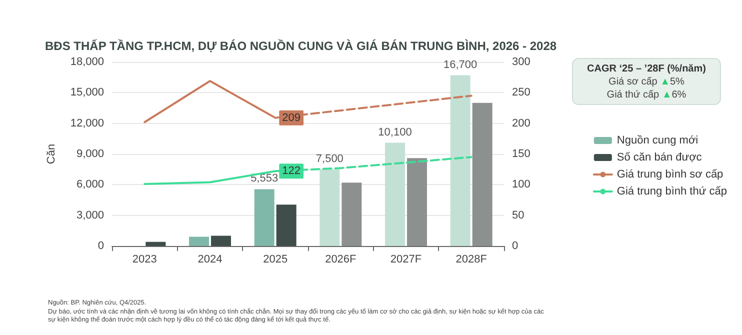  Describe the element at coordinates (341, 260) in the screenshot. I see `x-tick-label: 2026F` at that location.